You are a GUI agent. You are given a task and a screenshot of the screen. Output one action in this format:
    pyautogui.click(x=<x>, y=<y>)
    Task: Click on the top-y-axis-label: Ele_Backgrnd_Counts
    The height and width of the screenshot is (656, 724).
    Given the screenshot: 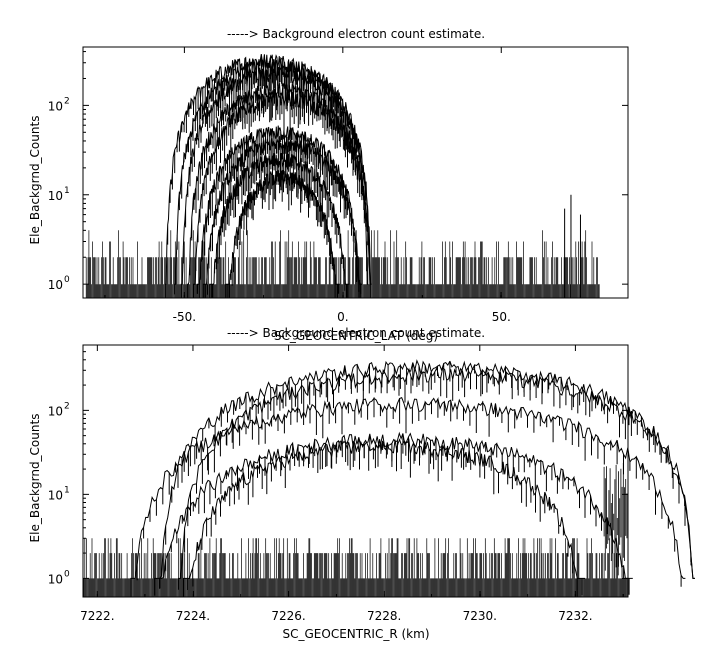 What is the action you would take?
    pyautogui.click(x=35, y=180)
    